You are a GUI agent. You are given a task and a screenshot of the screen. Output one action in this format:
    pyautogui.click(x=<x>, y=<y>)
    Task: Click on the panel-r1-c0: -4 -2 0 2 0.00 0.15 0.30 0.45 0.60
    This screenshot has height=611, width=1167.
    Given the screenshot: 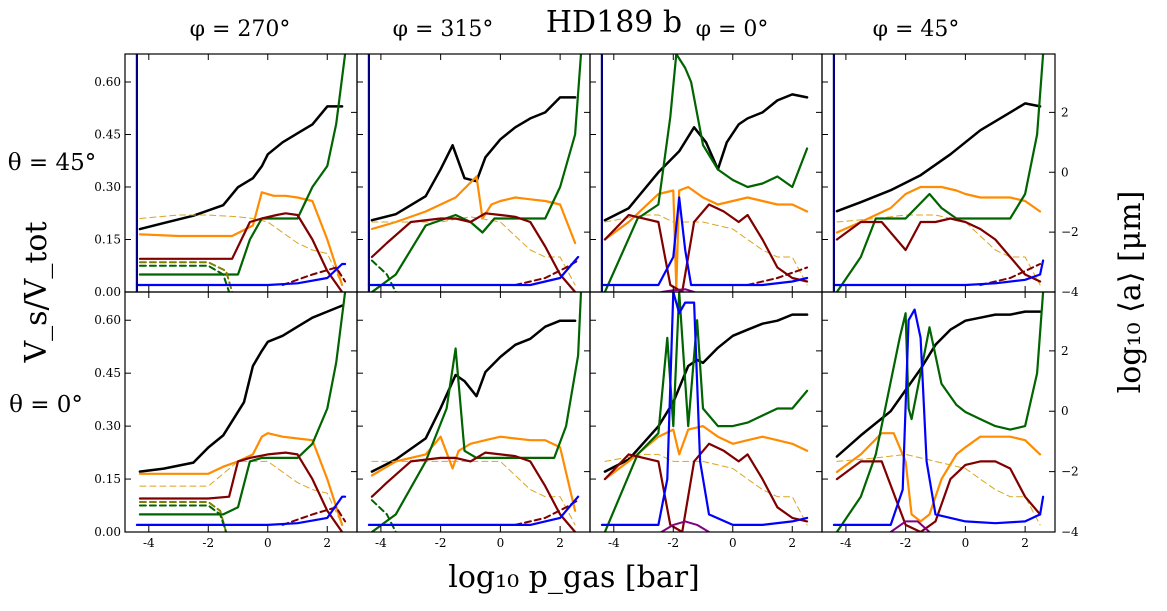 What is the action you would take?
    pyautogui.click(x=226, y=420)
    